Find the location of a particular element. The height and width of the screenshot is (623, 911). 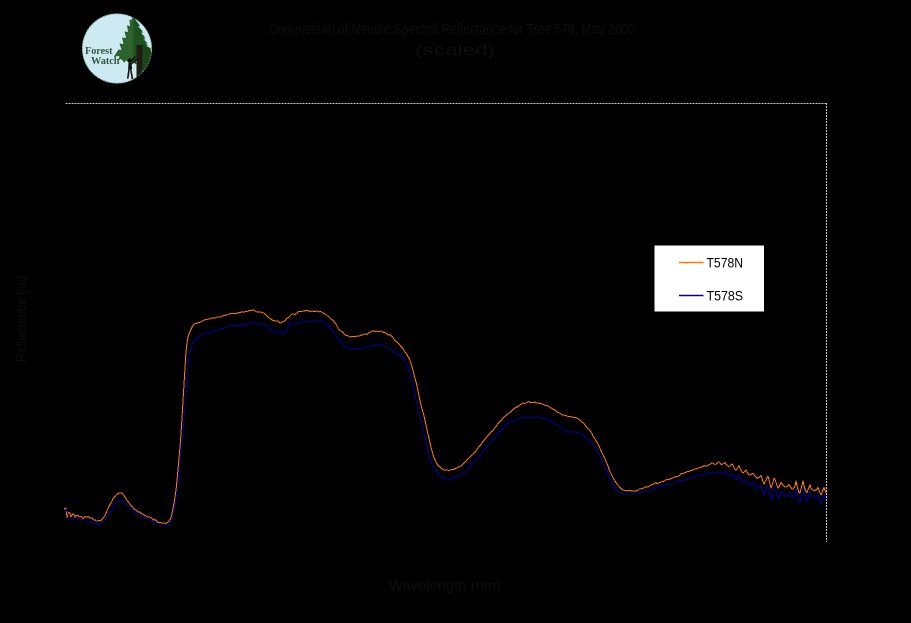

svg-text: Watch is located at coordinates (105, 61).